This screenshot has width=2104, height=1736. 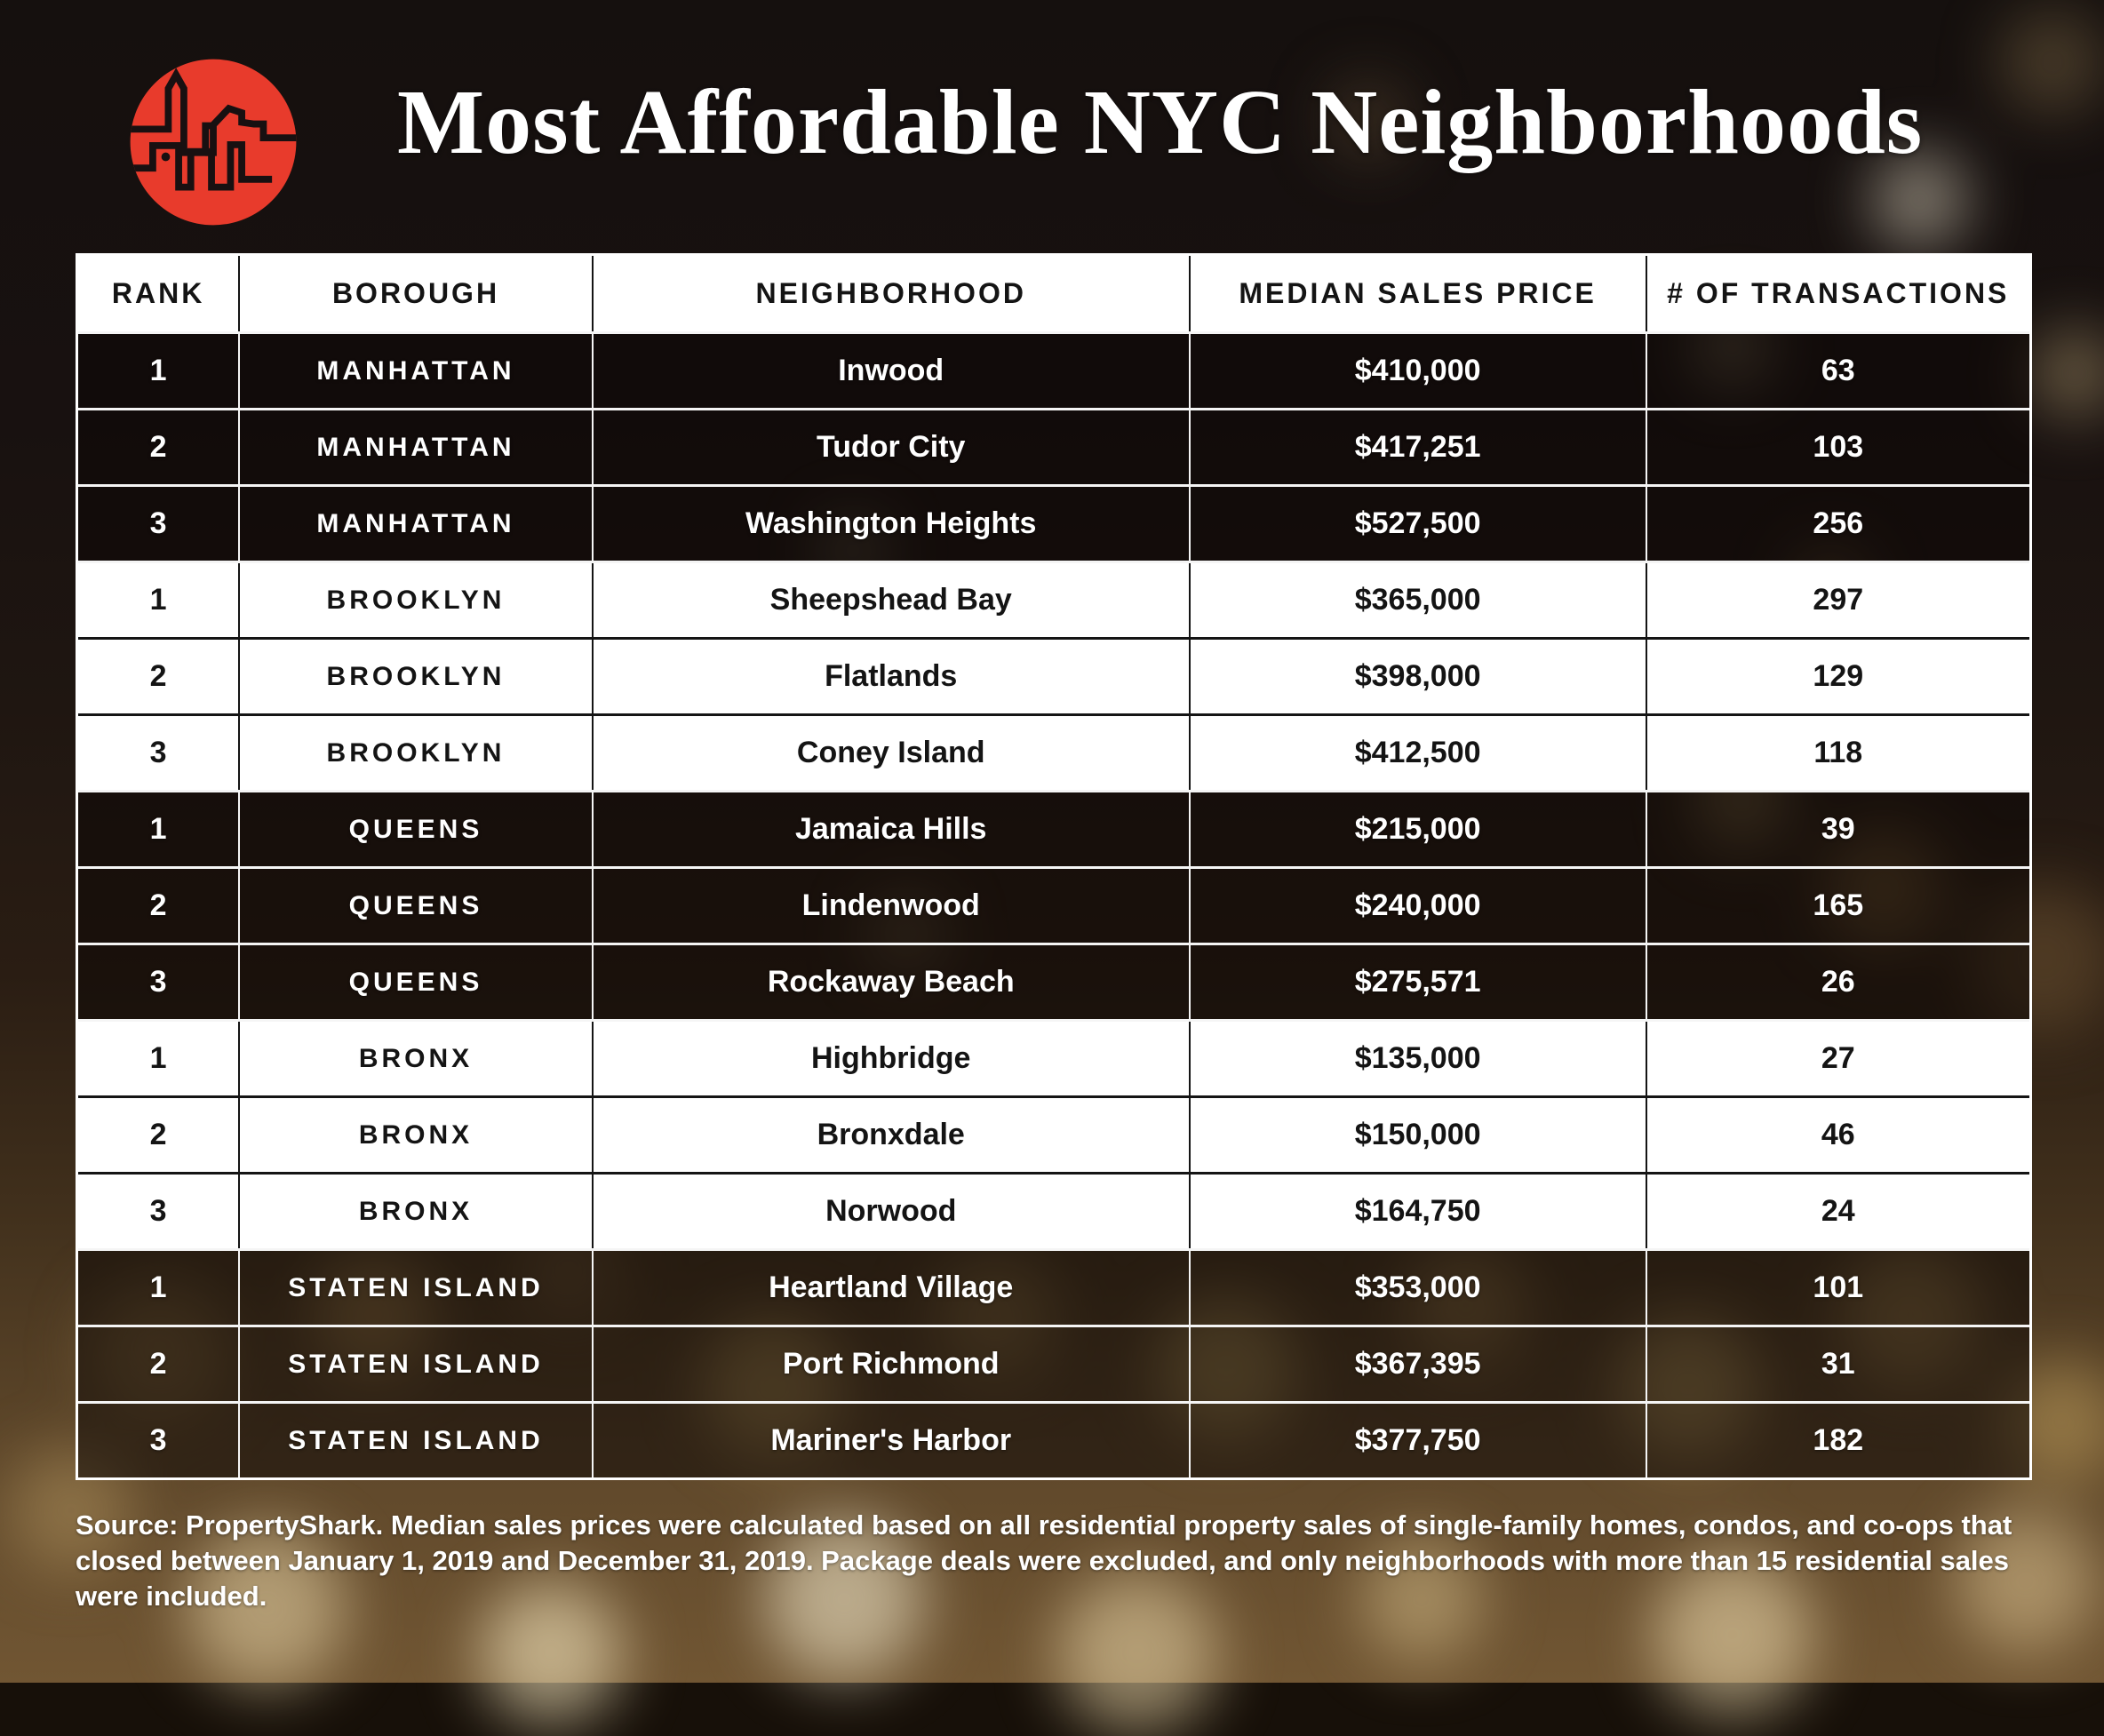 I want to click on cell-price: $417,251, so click(x=1419, y=447).